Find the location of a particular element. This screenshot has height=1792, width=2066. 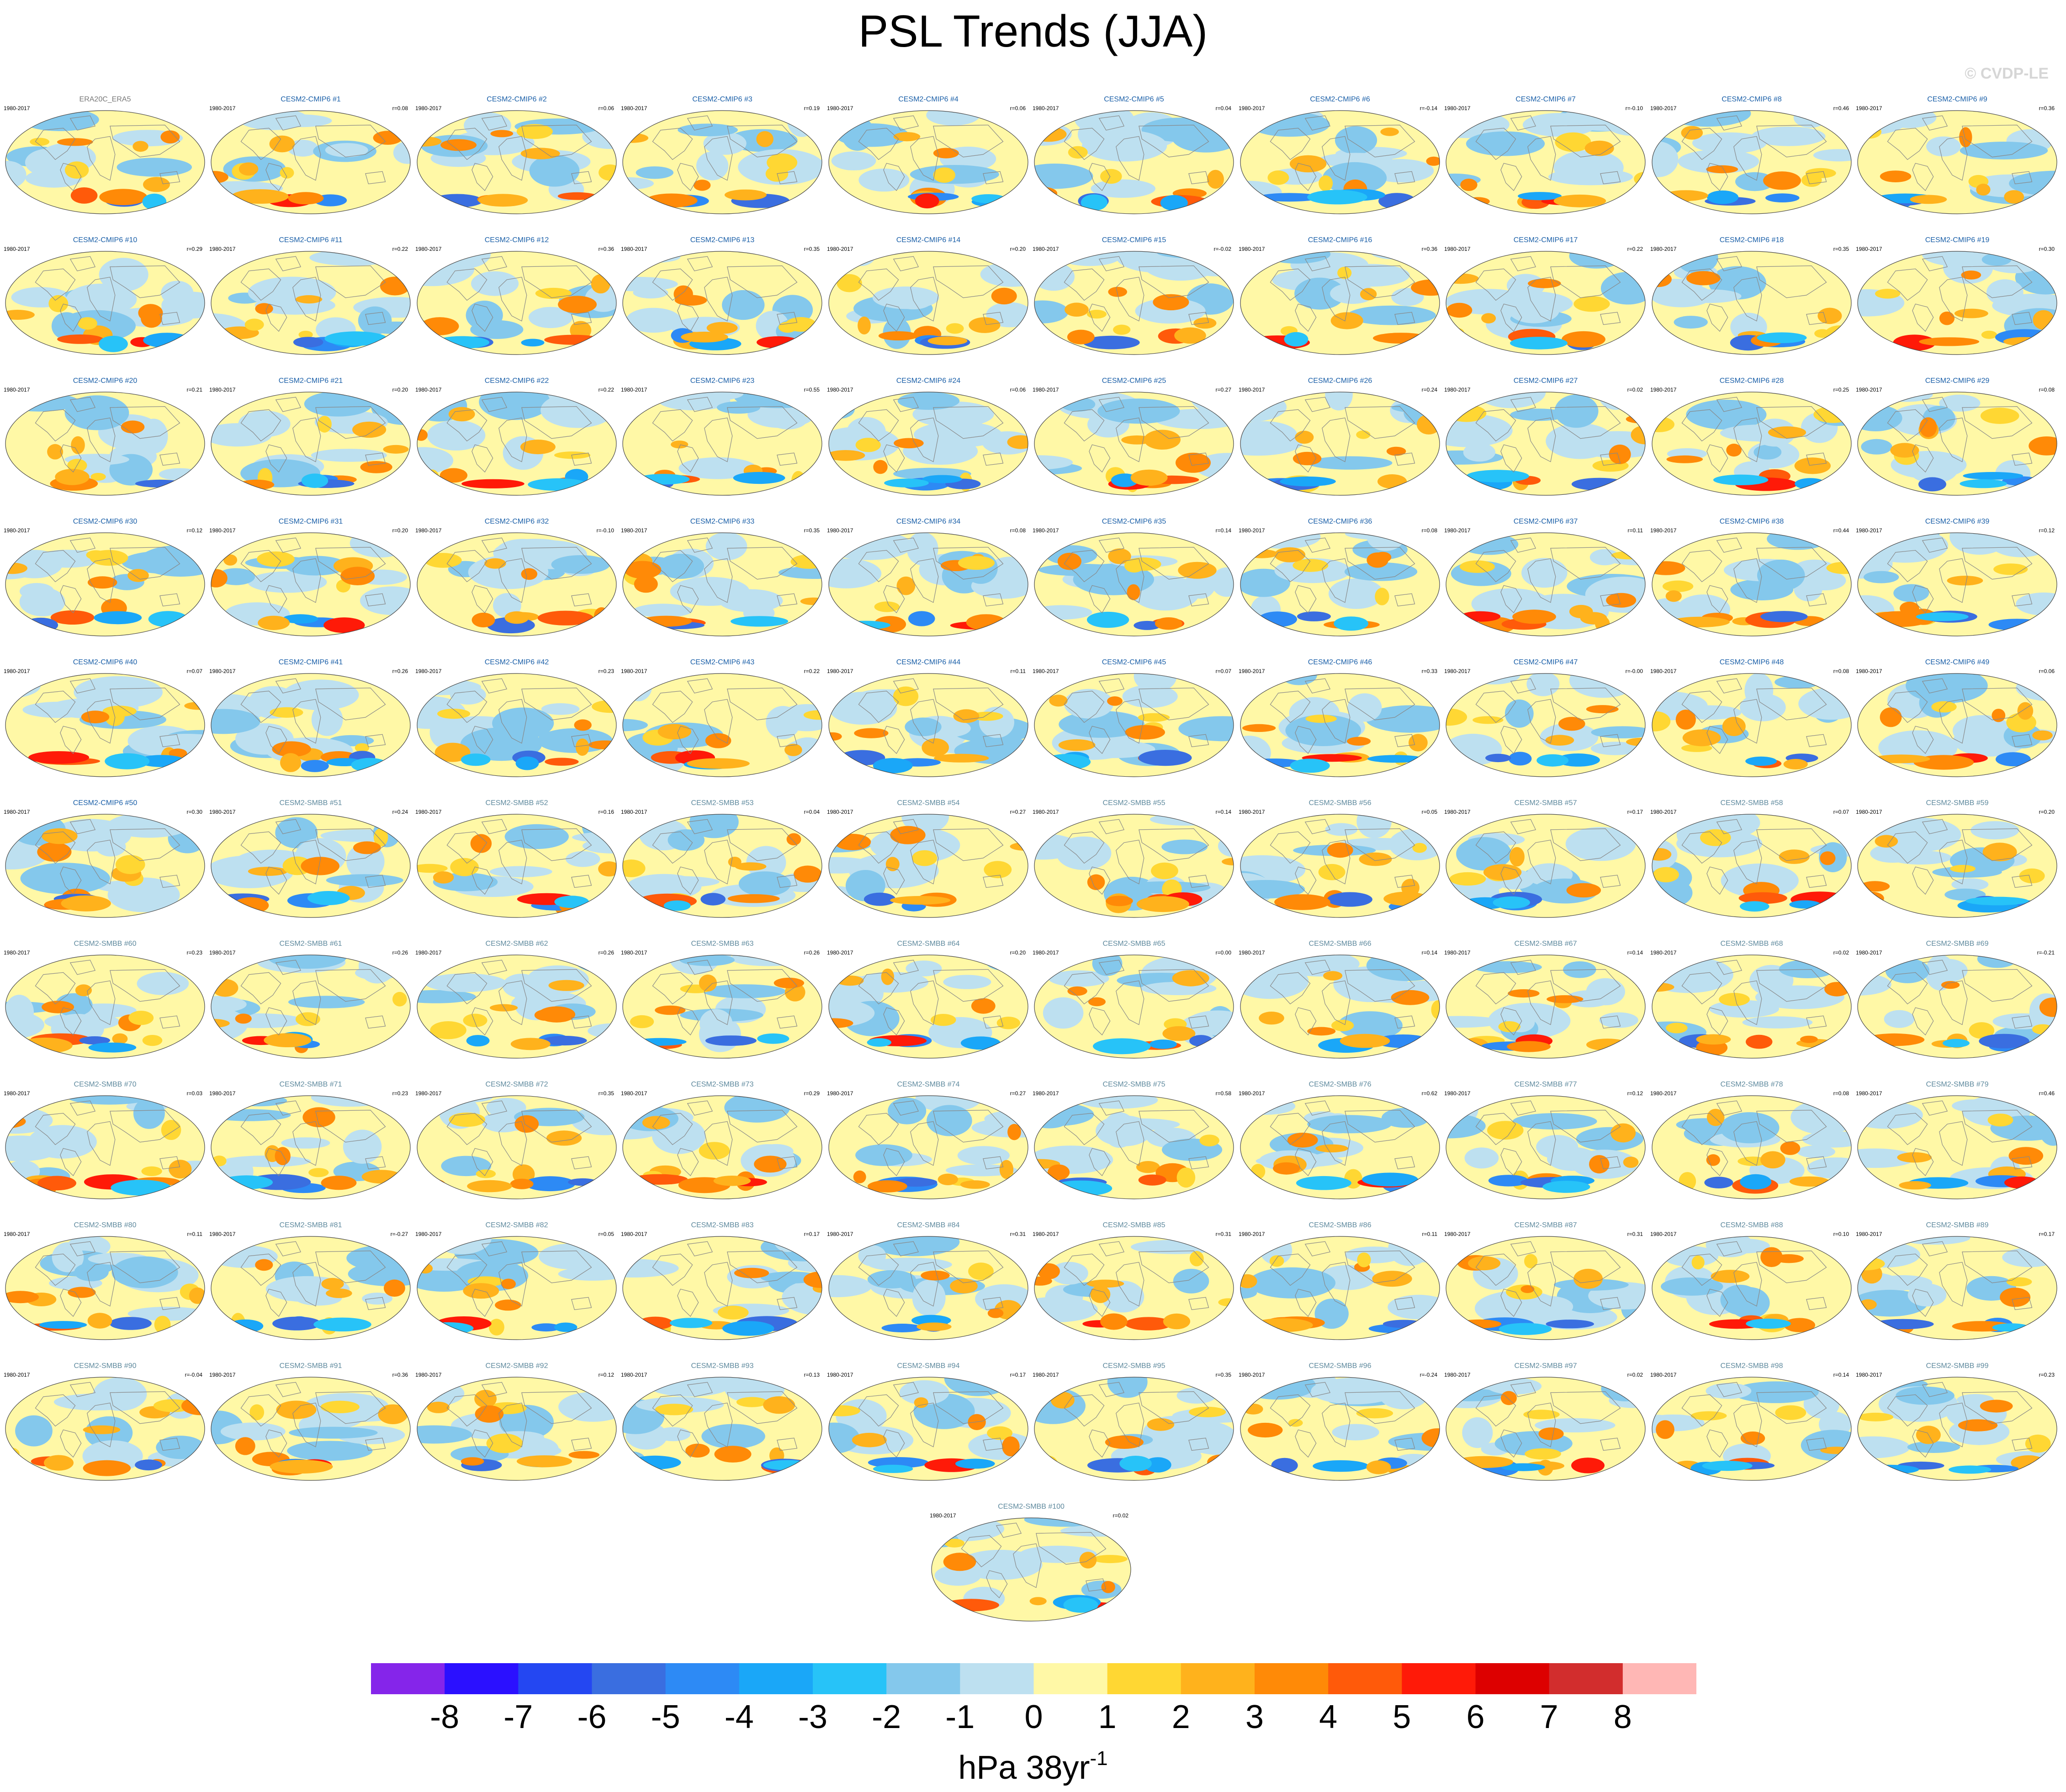

panel-correlation: r=0.08 is located at coordinates (1841, 671).